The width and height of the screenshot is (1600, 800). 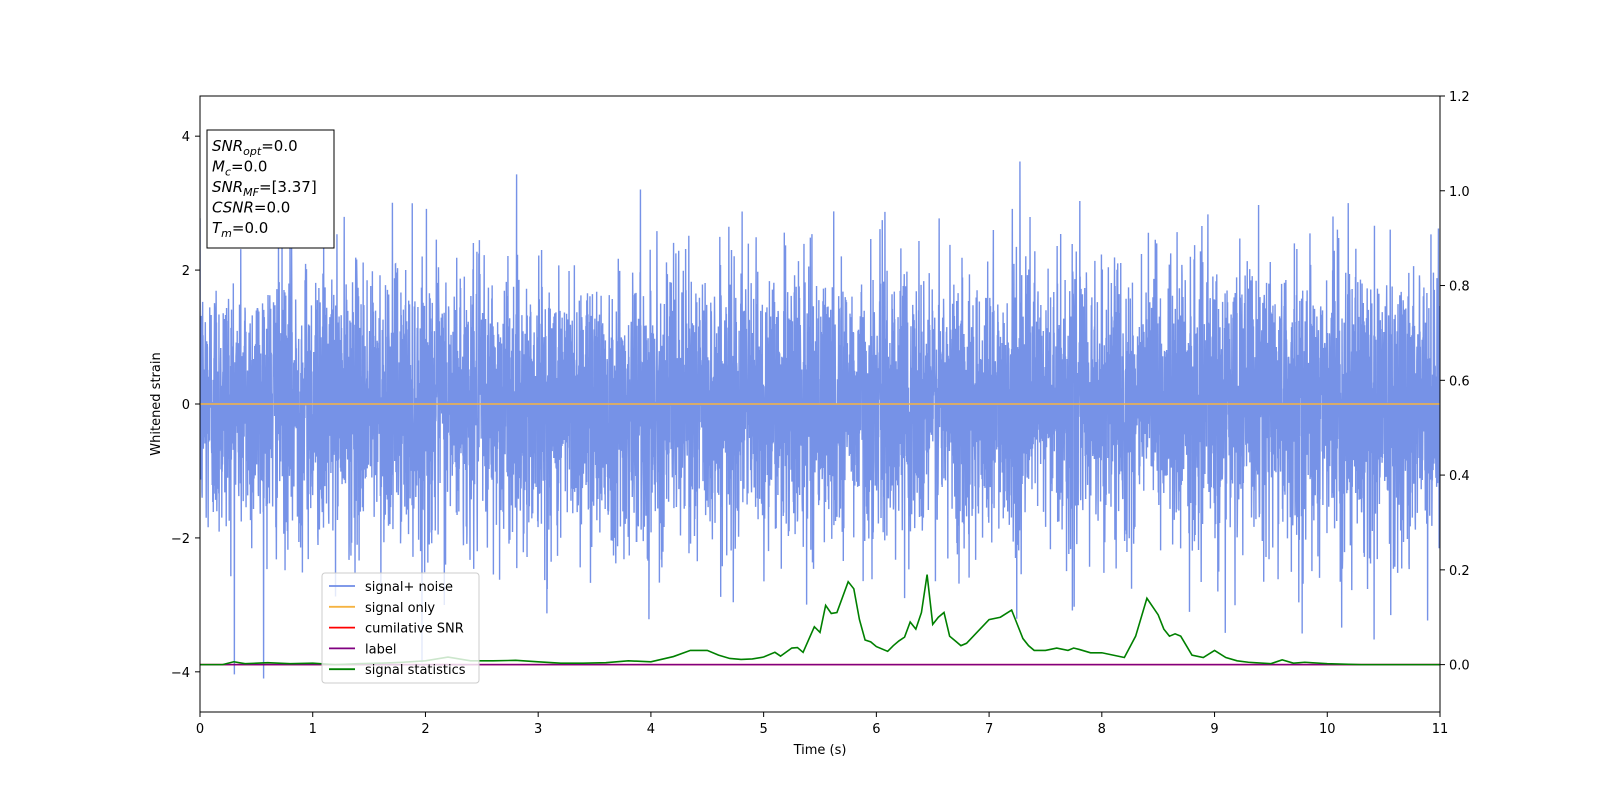 I want to click on y-tick-label-right: 0.4, so click(x=1459, y=476).